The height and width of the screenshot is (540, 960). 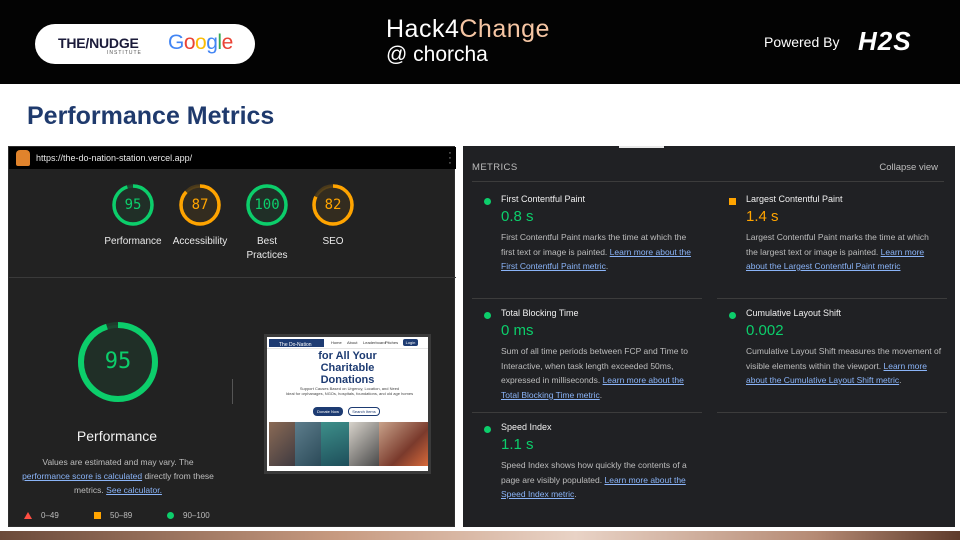 What do you see at coordinates (134, 490) in the screenshot?
I see `calculator-link: See calculator.` at bounding box center [134, 490].